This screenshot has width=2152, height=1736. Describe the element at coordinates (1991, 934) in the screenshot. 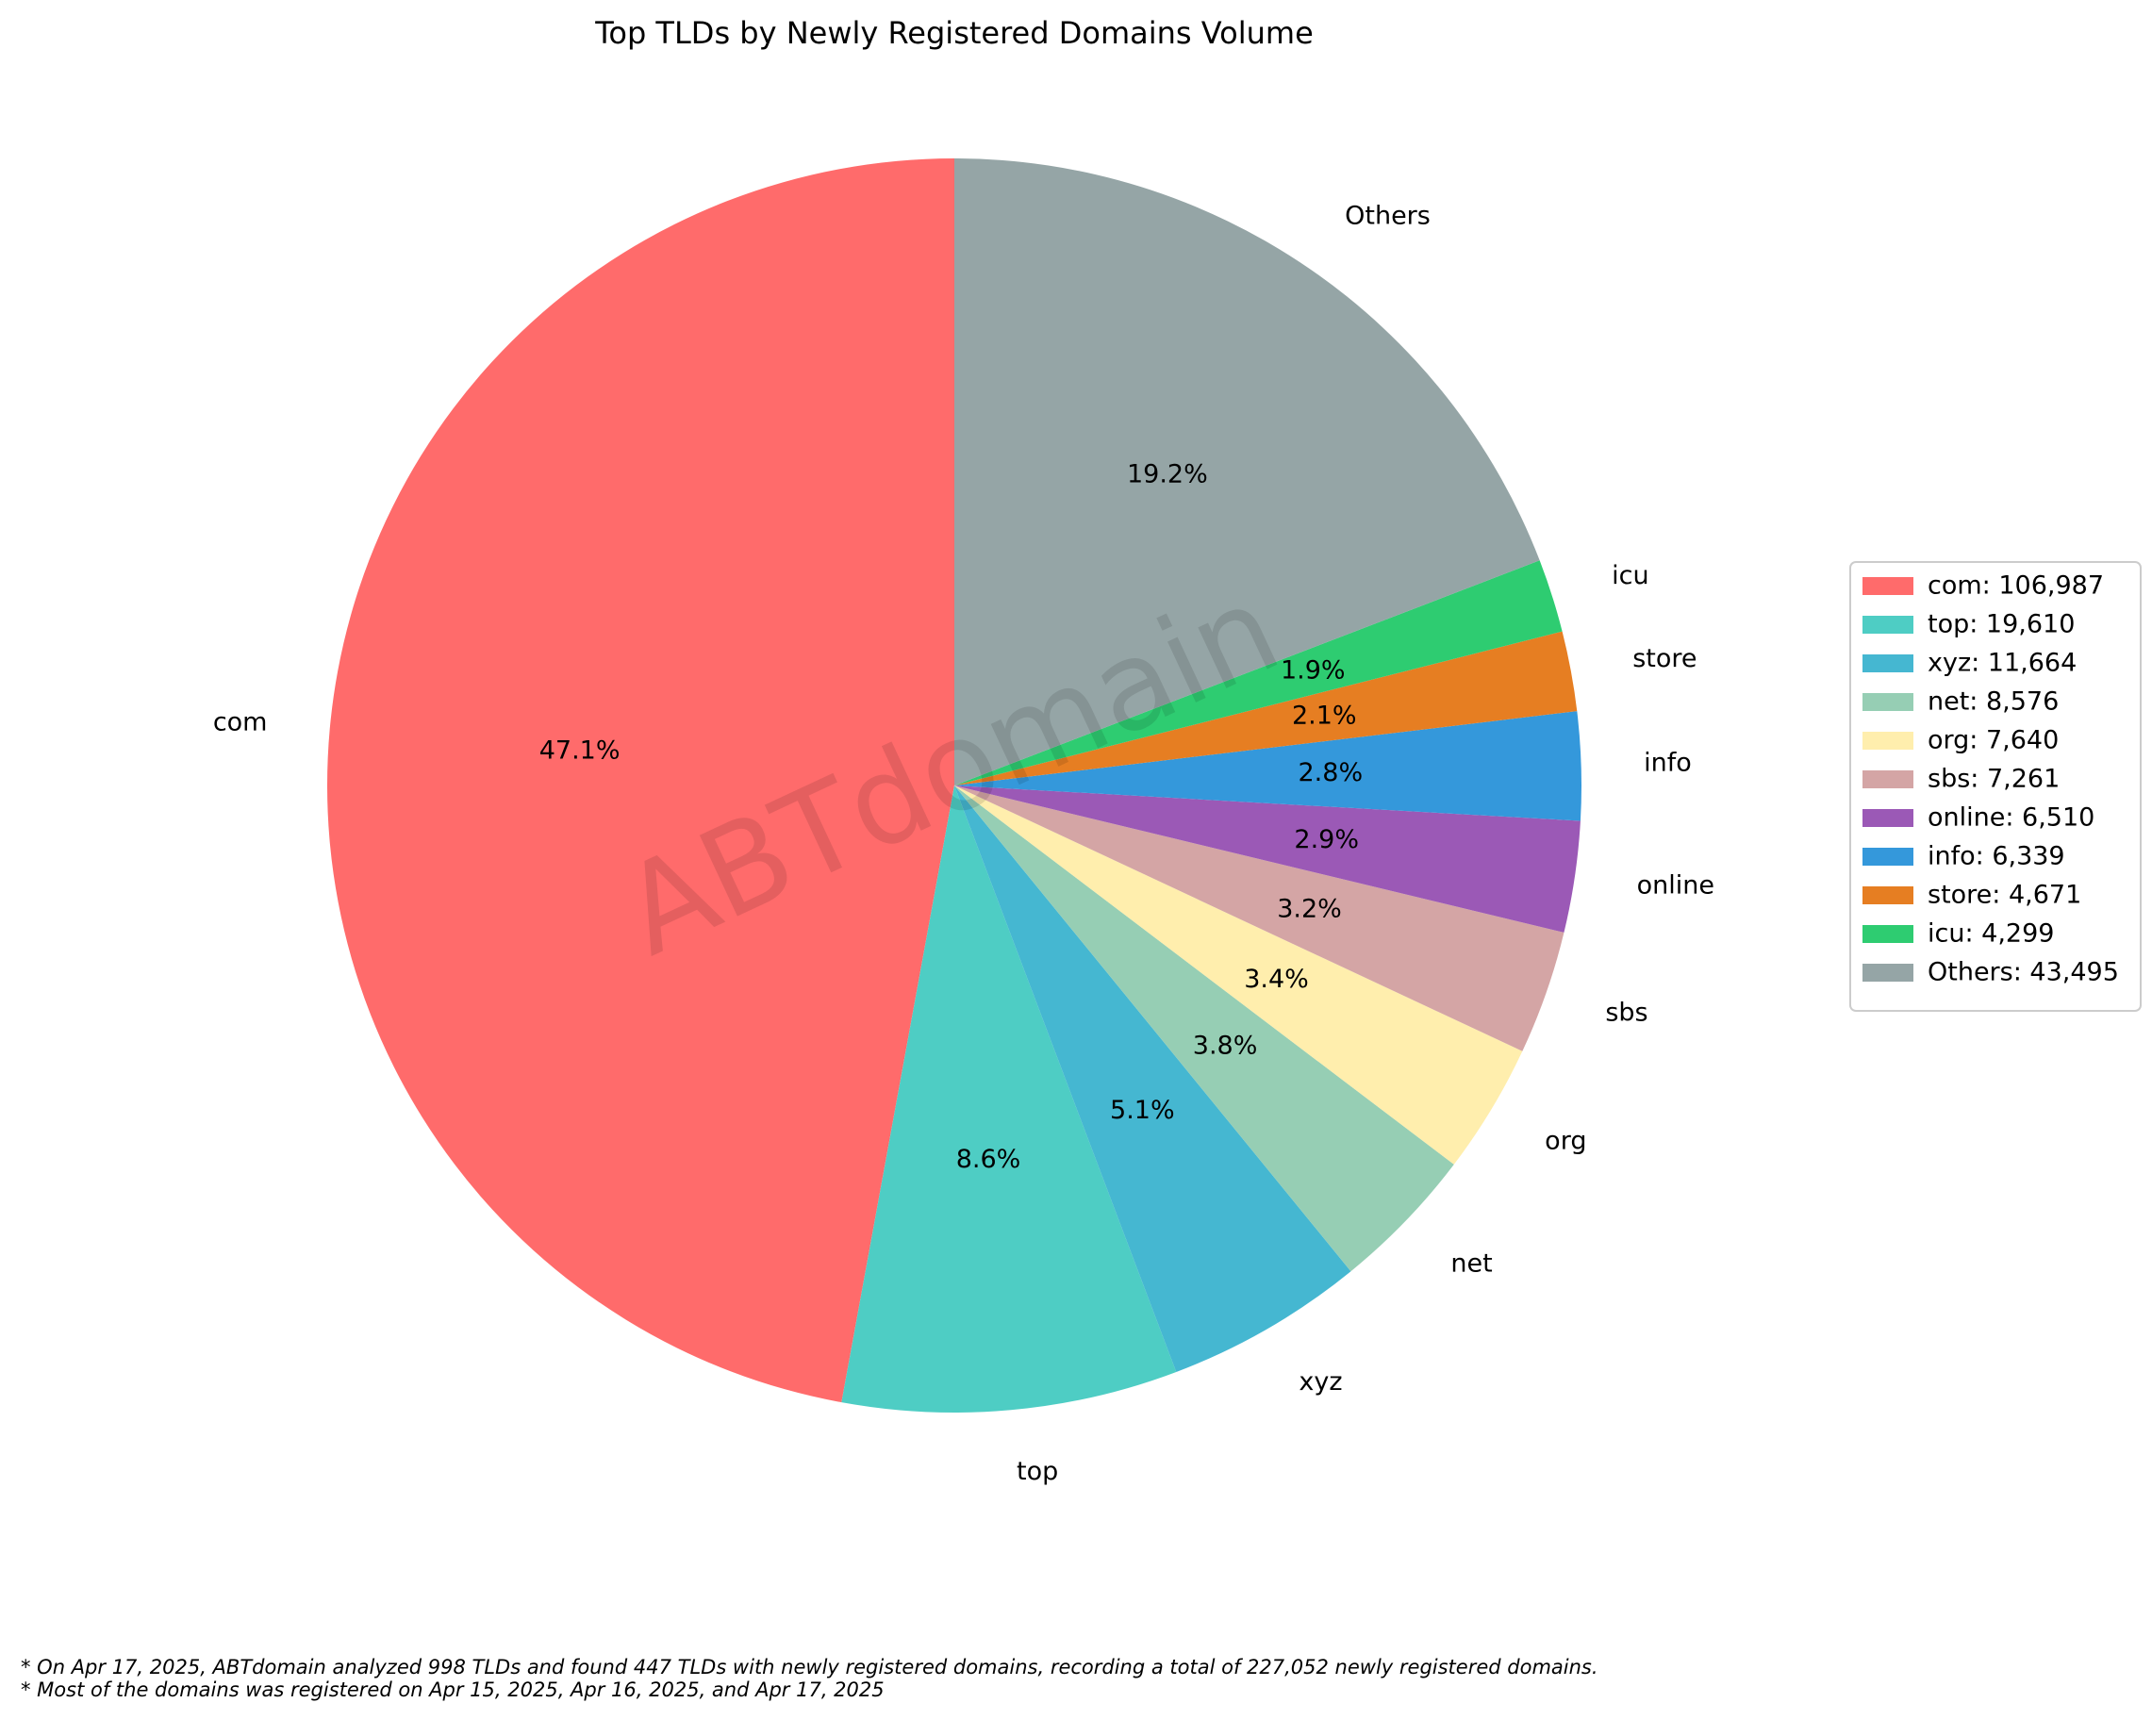

I see `legend-label-icu: icu: 4,299` at that location.